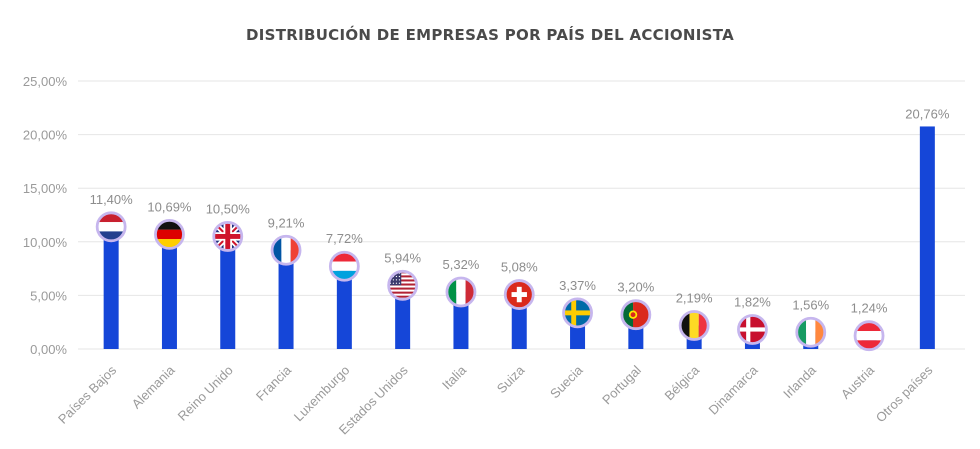 The image size is (980, 449). I want to click on data-label: 10,69%, so click(169, 206).